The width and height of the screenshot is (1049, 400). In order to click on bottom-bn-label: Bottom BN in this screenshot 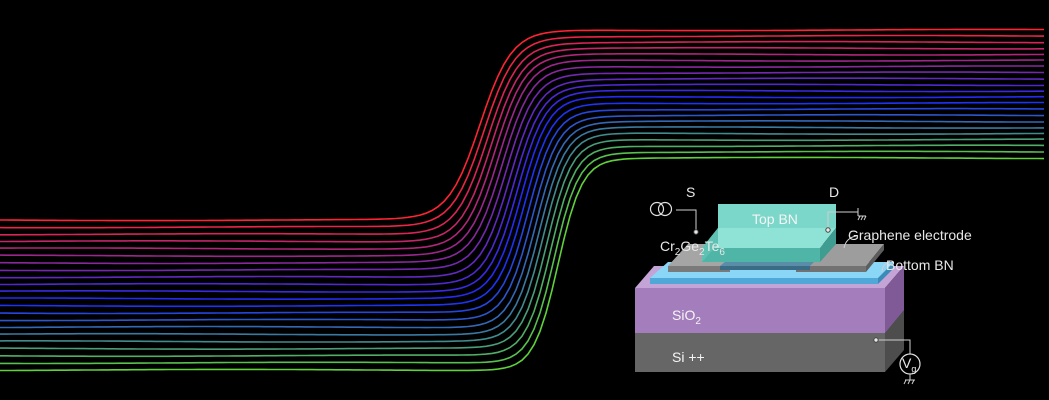, I will do `click(920, 265)`.